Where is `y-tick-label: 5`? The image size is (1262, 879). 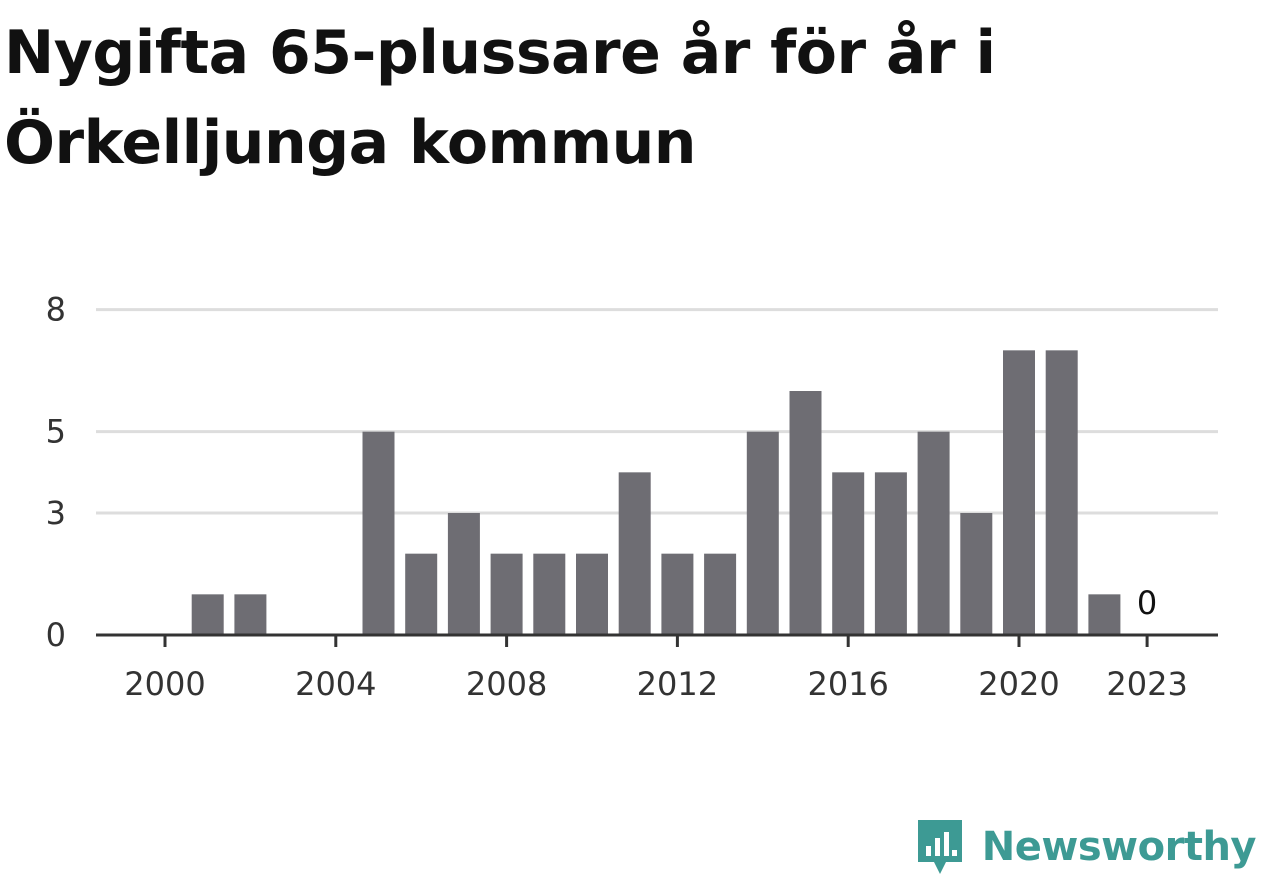
y-tick-label: 5 is located at coordinates (56, 432).